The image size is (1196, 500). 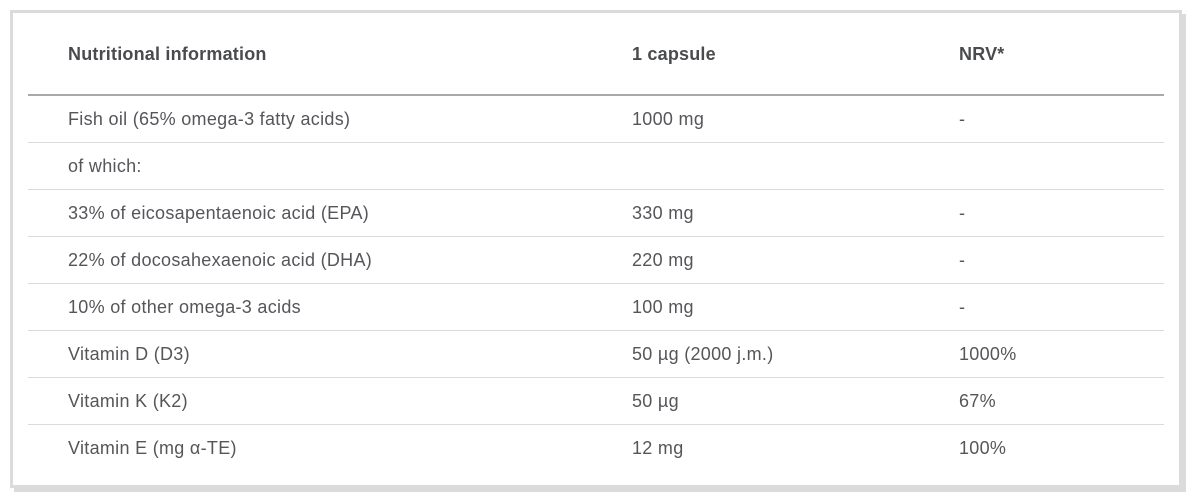 What do you see at coordinates (755, 54) in the screenshot?
I see `col-header-1-capsule: 1 capsule` at bounding box center [755, 54].